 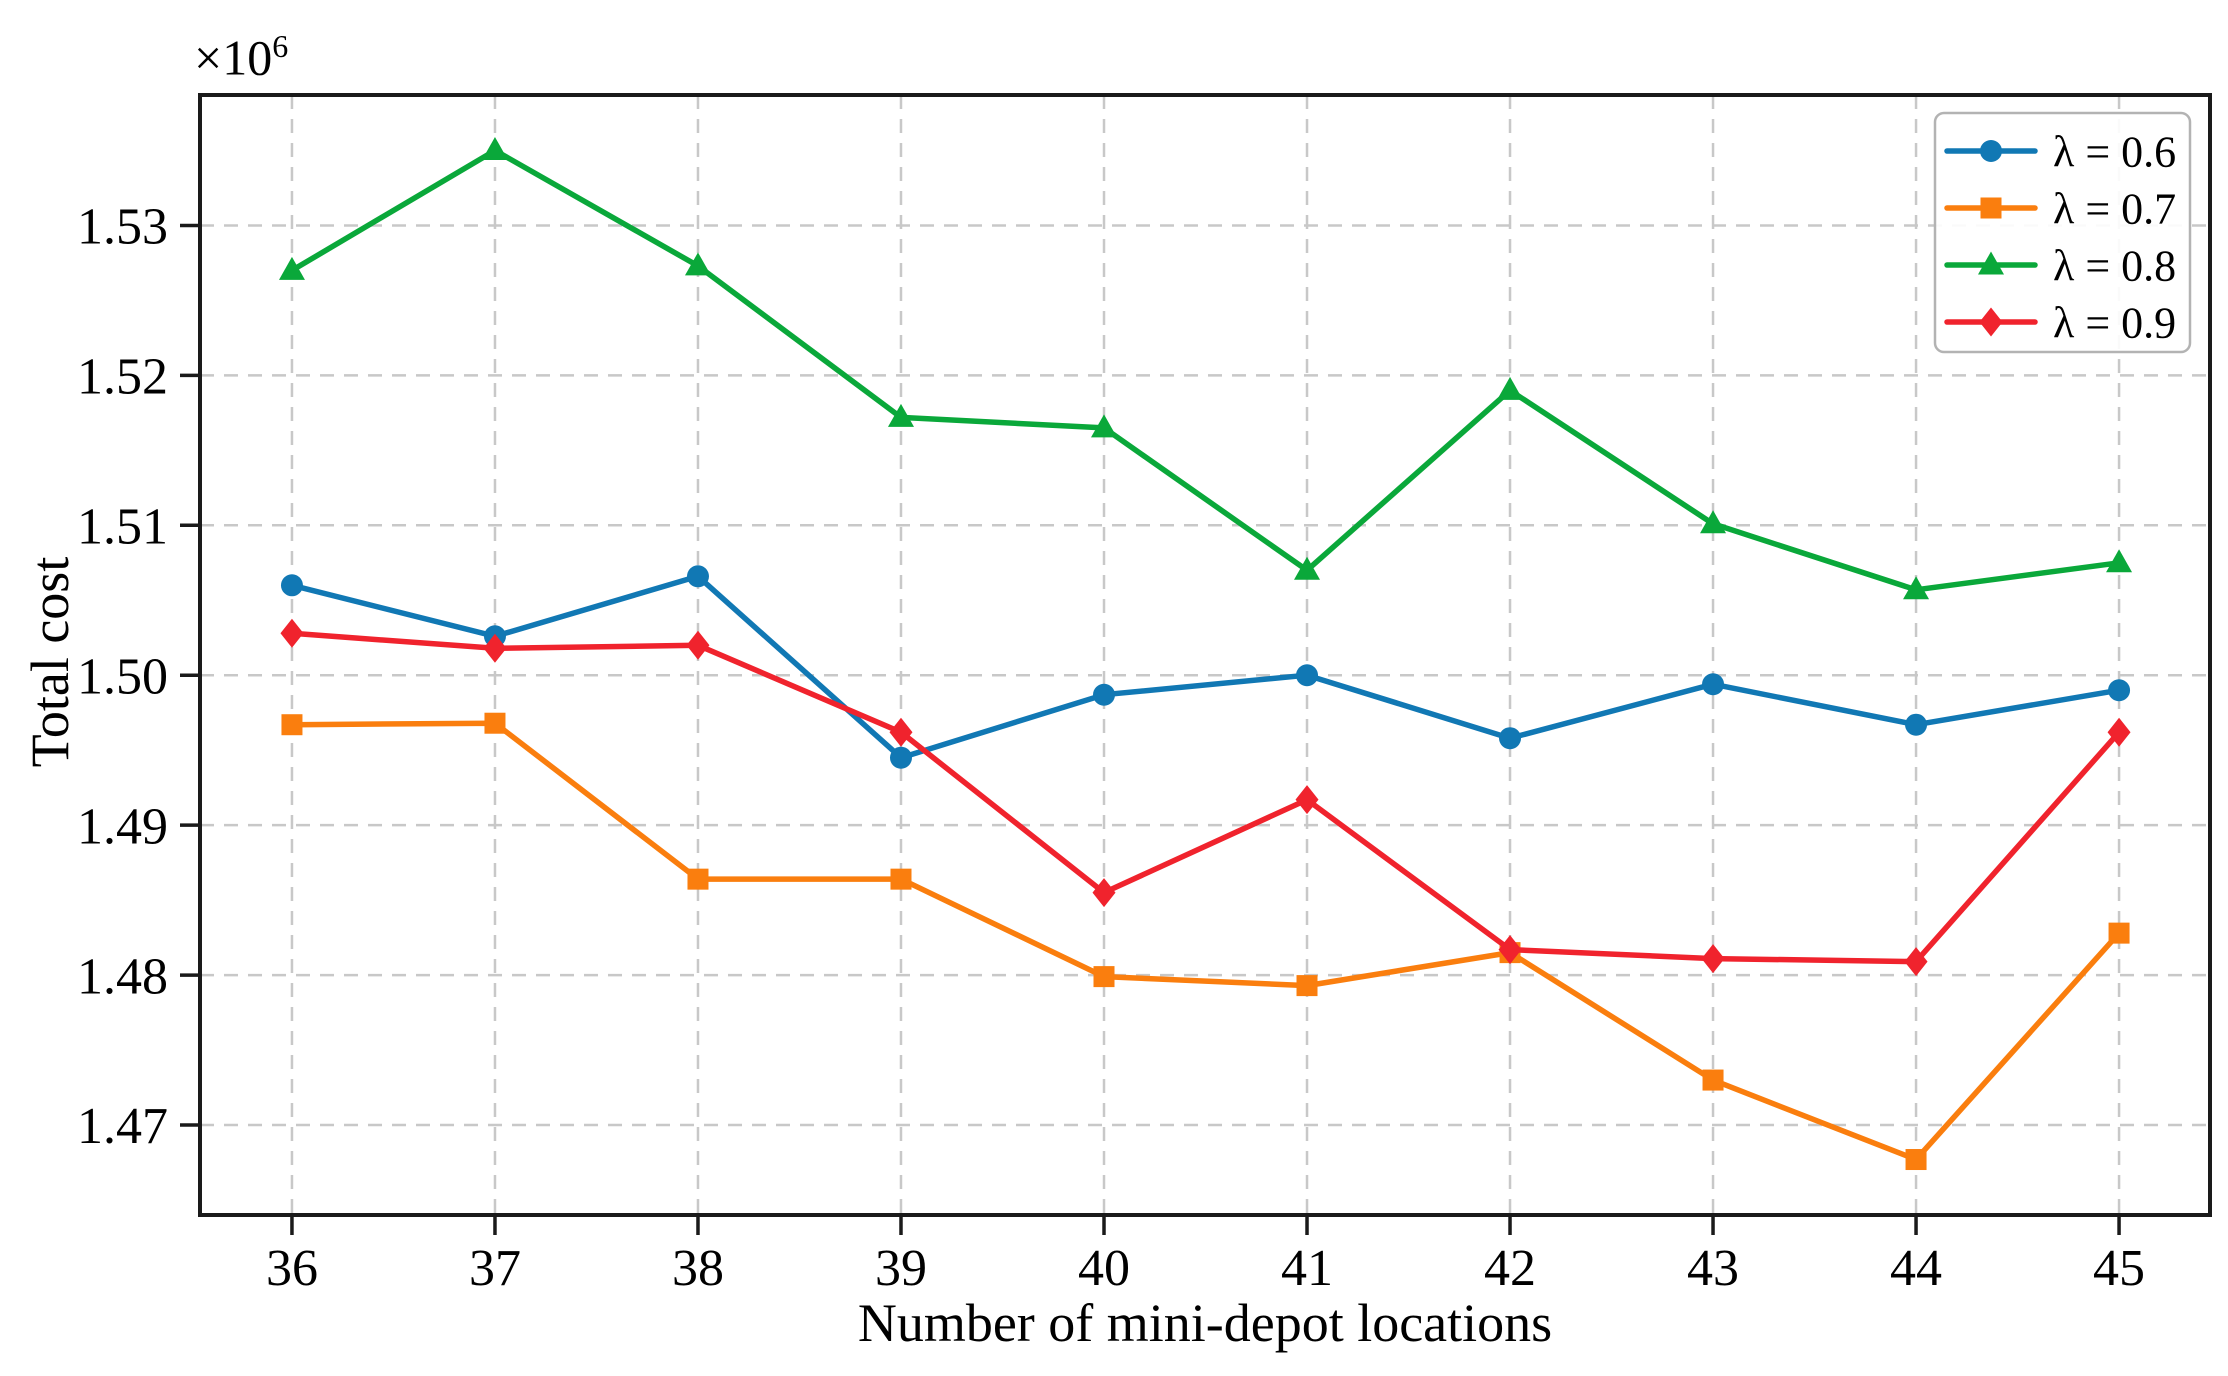 I want to click on legend-box, so click(x=2062, y=232).